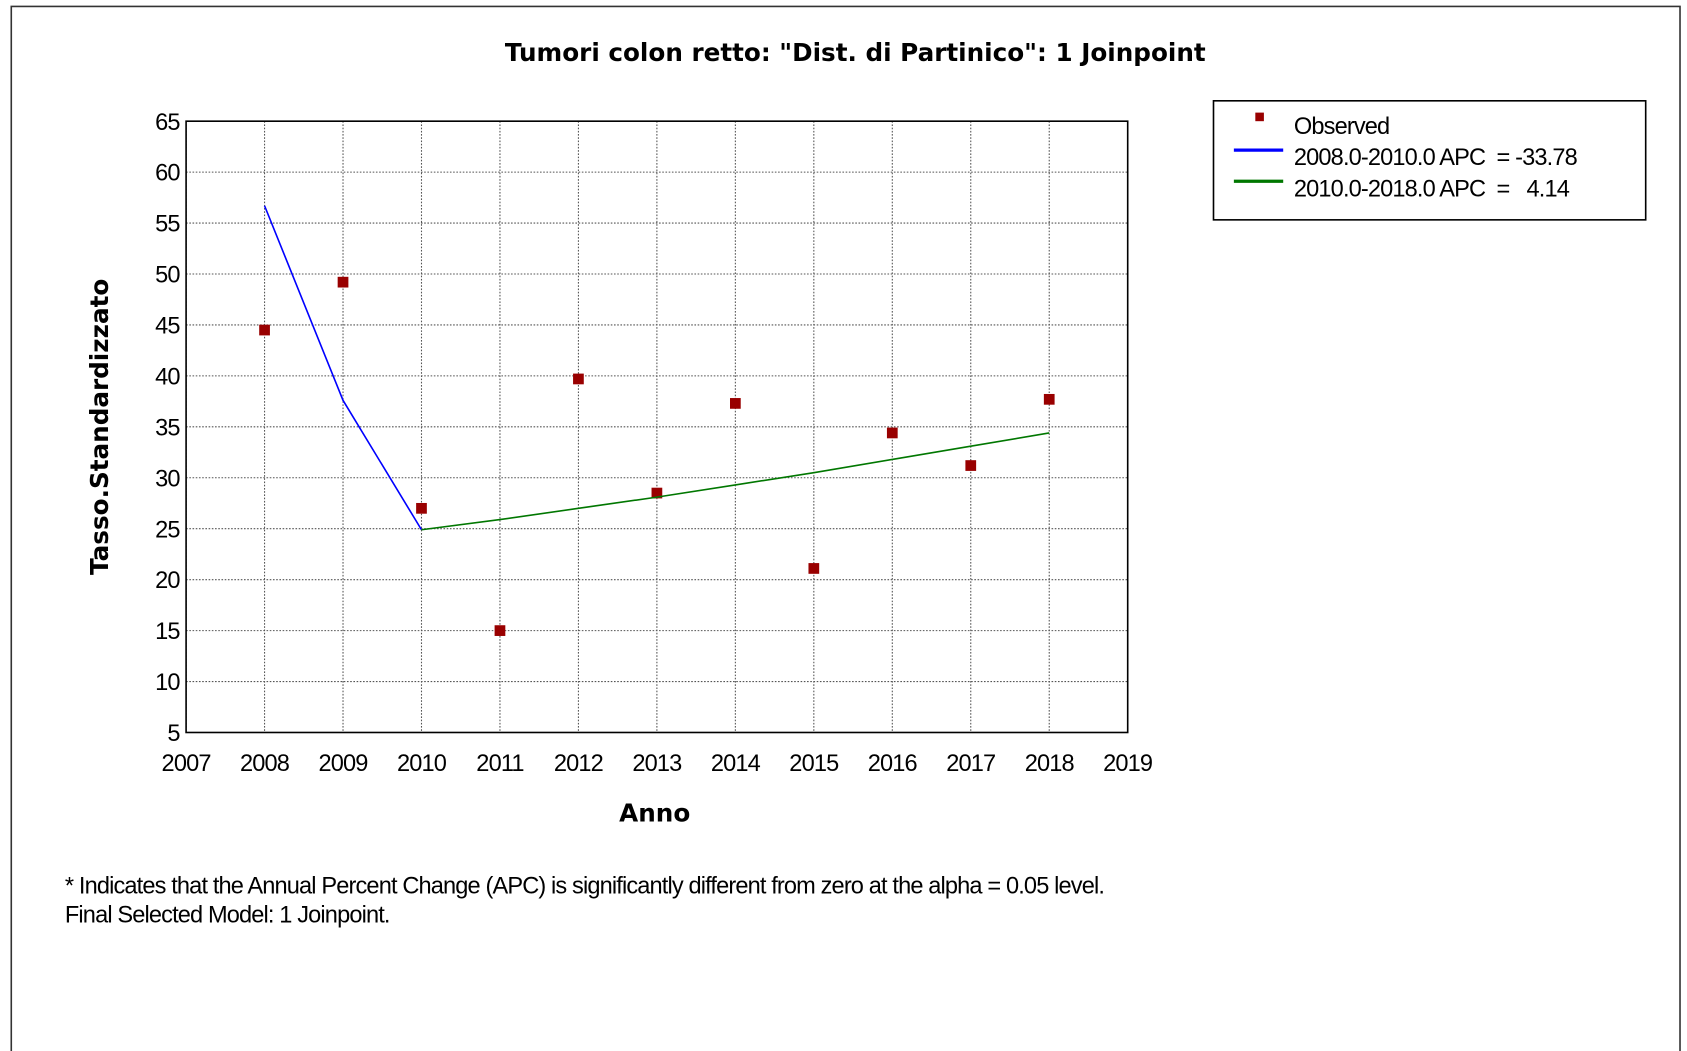  What do you see at coordinates (1259, 117) in the screenshot?
I see `legend-marker` at bounding box center [1259, 117].